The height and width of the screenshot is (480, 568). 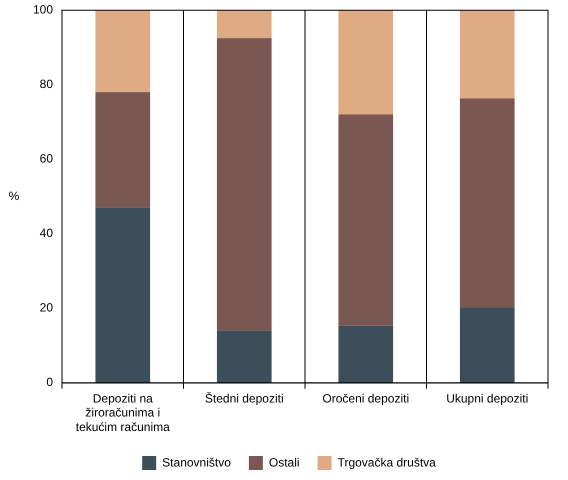 I want to click on y-tick-label: 80, so click(x=47, y=84).